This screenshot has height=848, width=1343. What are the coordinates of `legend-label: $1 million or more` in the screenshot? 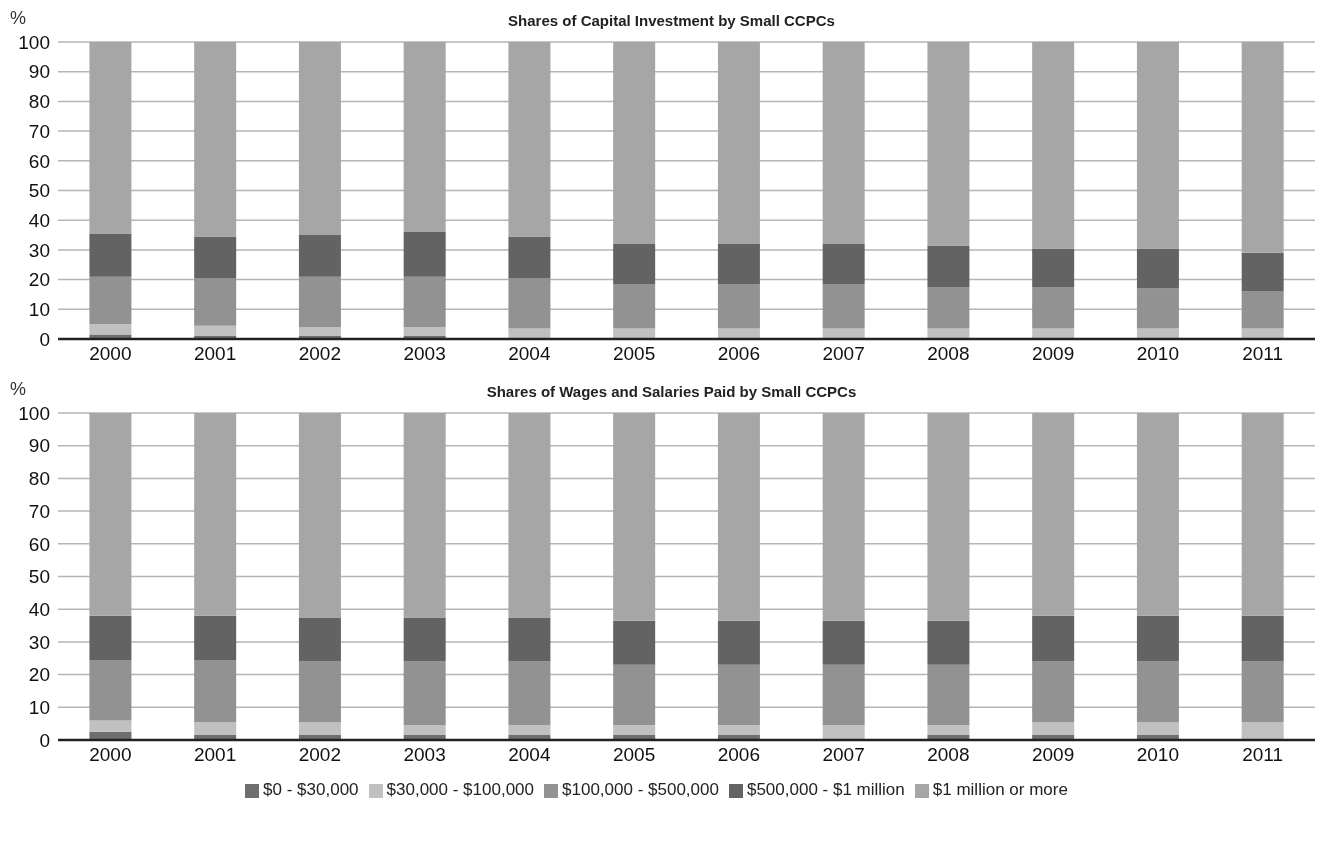 It's located at (1000, 789).